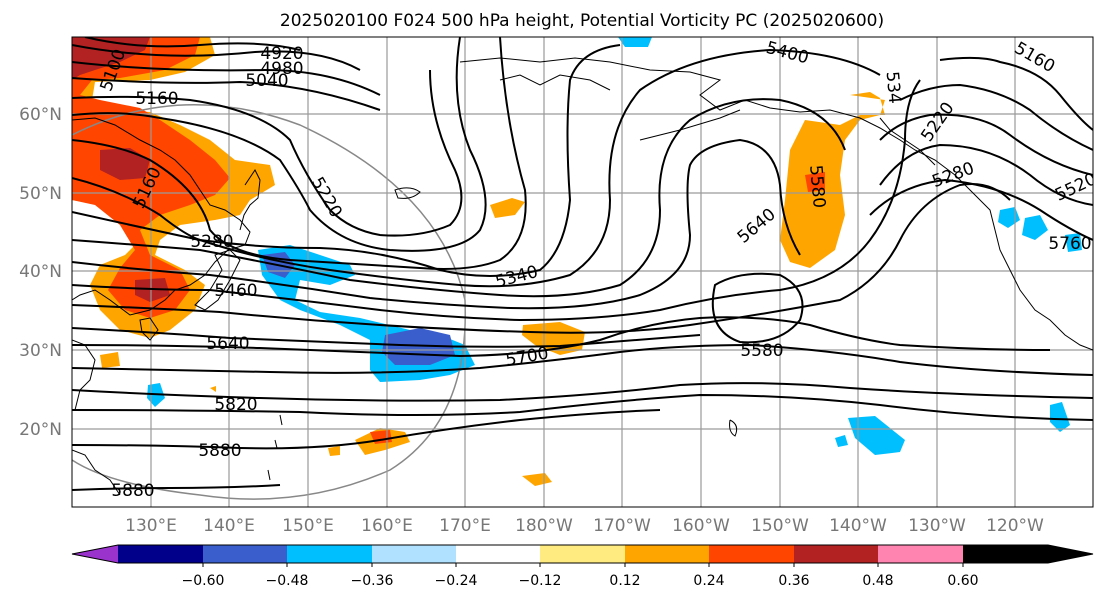  Describe the element at coordinates (780, 526) in the screenshot. I see `lon-label: 150°W` at that location.